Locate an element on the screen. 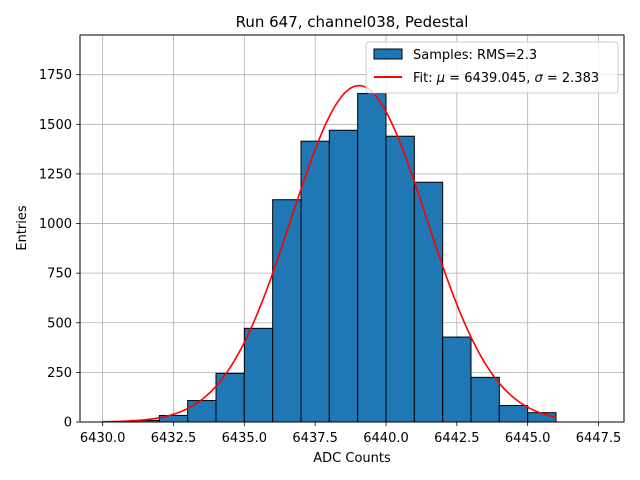  x-axis-label: ADC Counts is located at coordinates (352, 458).